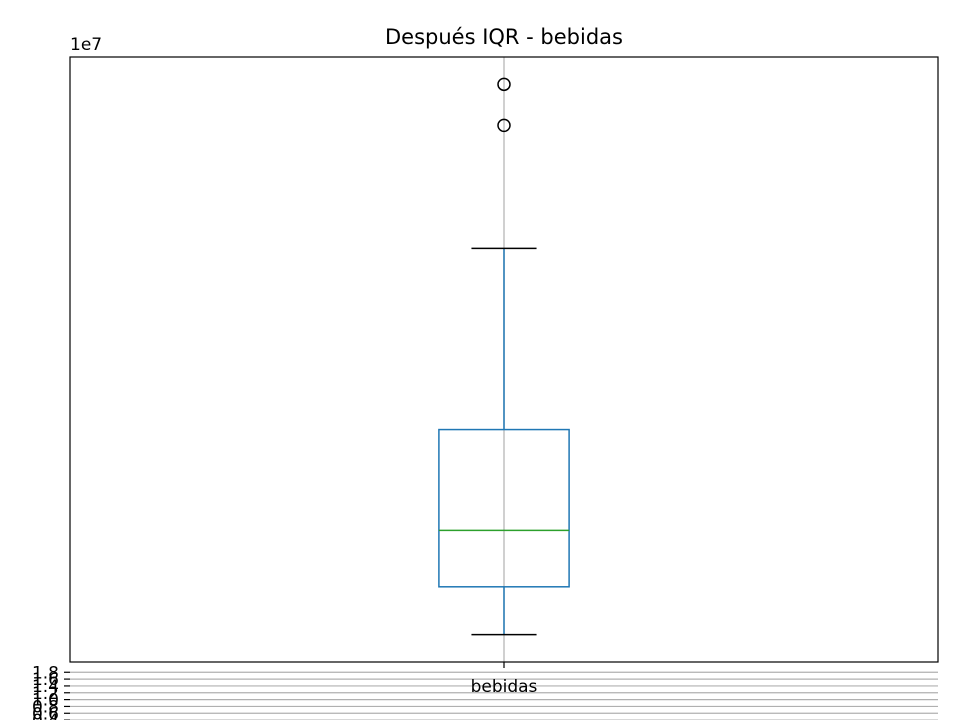 The height and width of the screenshot is (720, 960). What do you see at coordinates (504, 37) in the screenshot?
I see `chart-title: Después IQR - bebidas` at bounding box center [504, 37].